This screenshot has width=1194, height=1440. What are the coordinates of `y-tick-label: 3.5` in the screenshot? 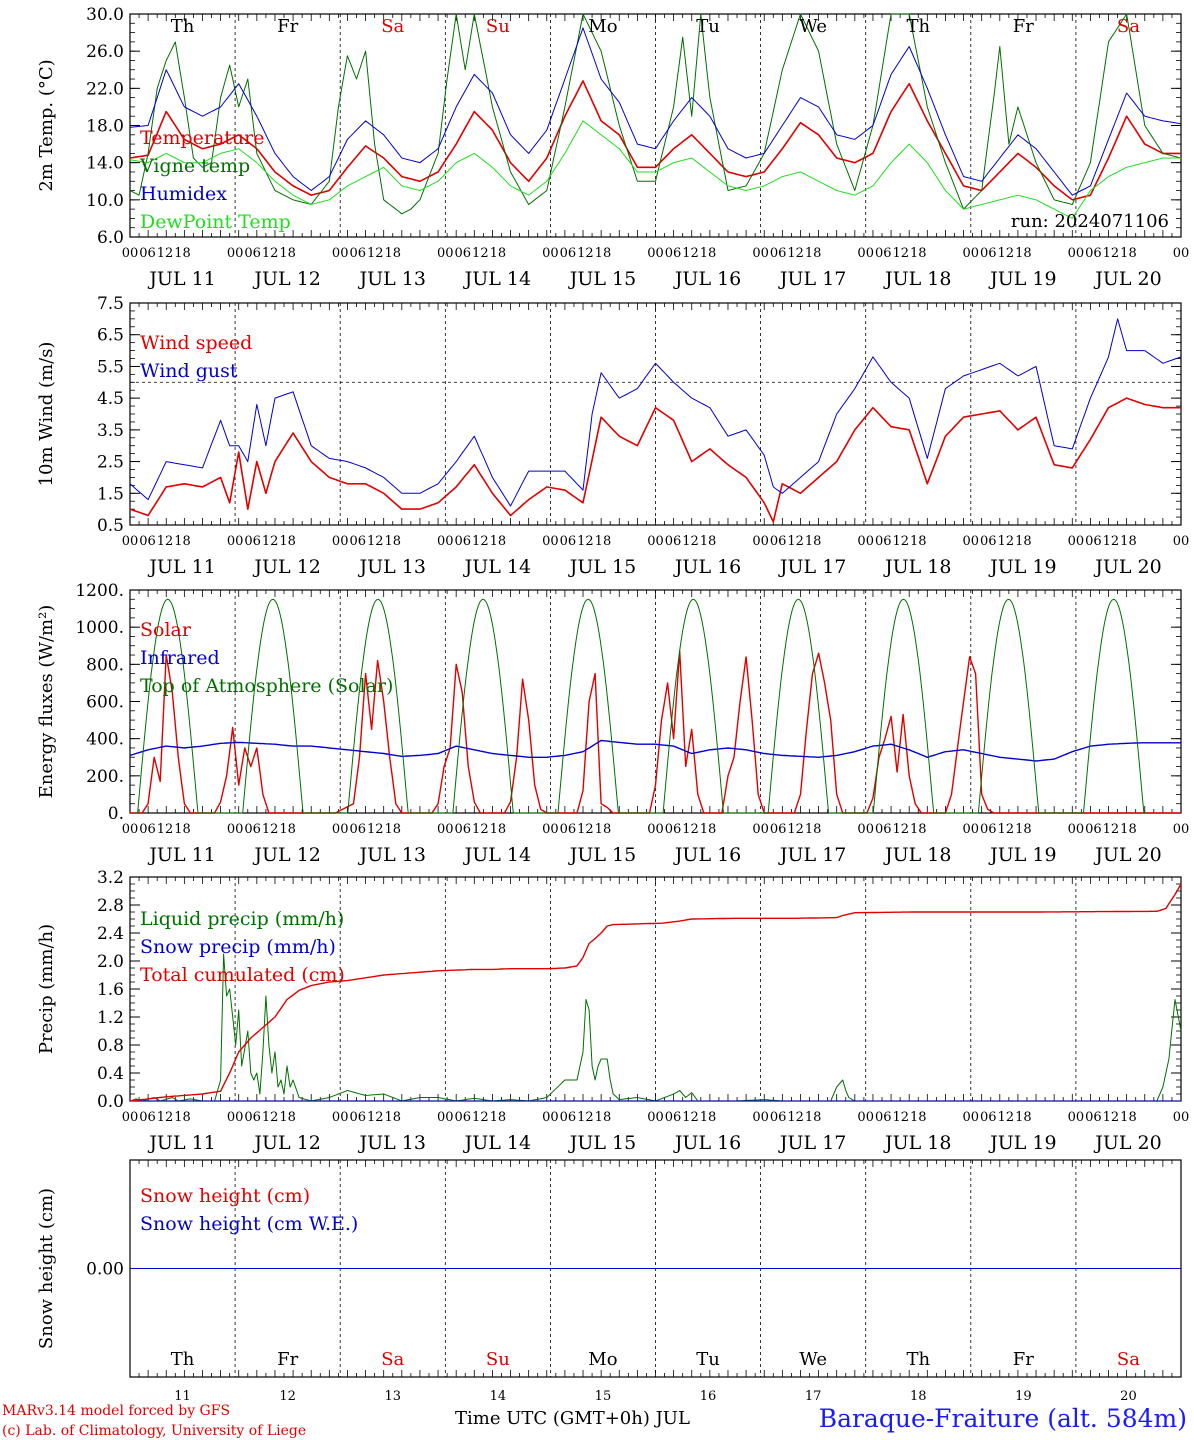 It's located at (110, 431).